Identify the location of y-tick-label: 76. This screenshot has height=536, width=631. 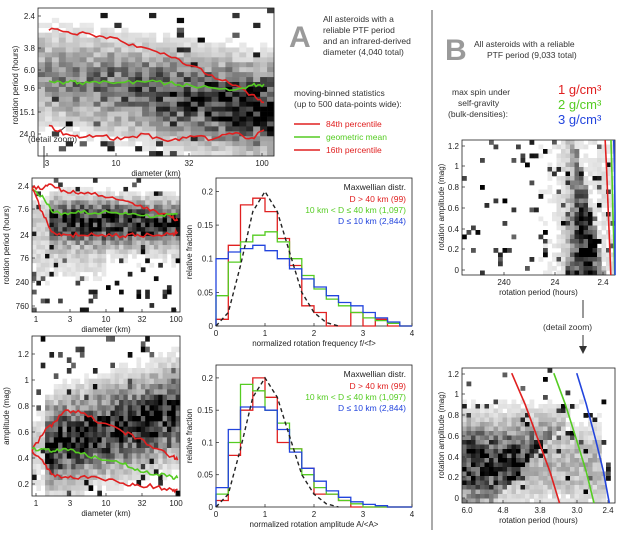
(24, 258).